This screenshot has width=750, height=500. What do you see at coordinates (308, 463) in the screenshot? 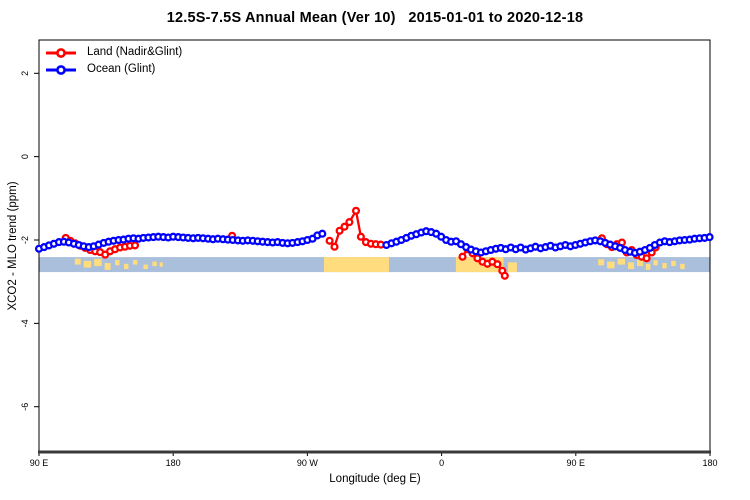
I see `x-tick-label: 90 W` at bounding box center [308, 463].